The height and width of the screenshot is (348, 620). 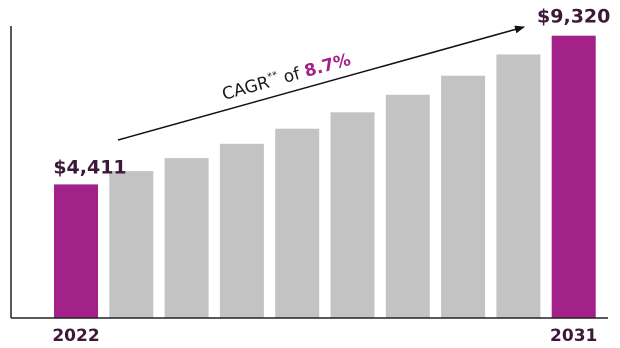 I want to click on x-tick-2022: 2022, so click(x=75, y=336).